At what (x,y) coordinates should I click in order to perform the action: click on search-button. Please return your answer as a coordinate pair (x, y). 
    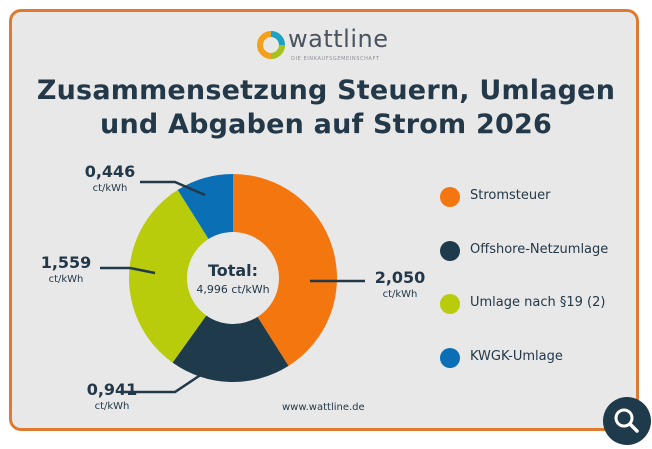
    Looking at the image, I should click on (627, 421).